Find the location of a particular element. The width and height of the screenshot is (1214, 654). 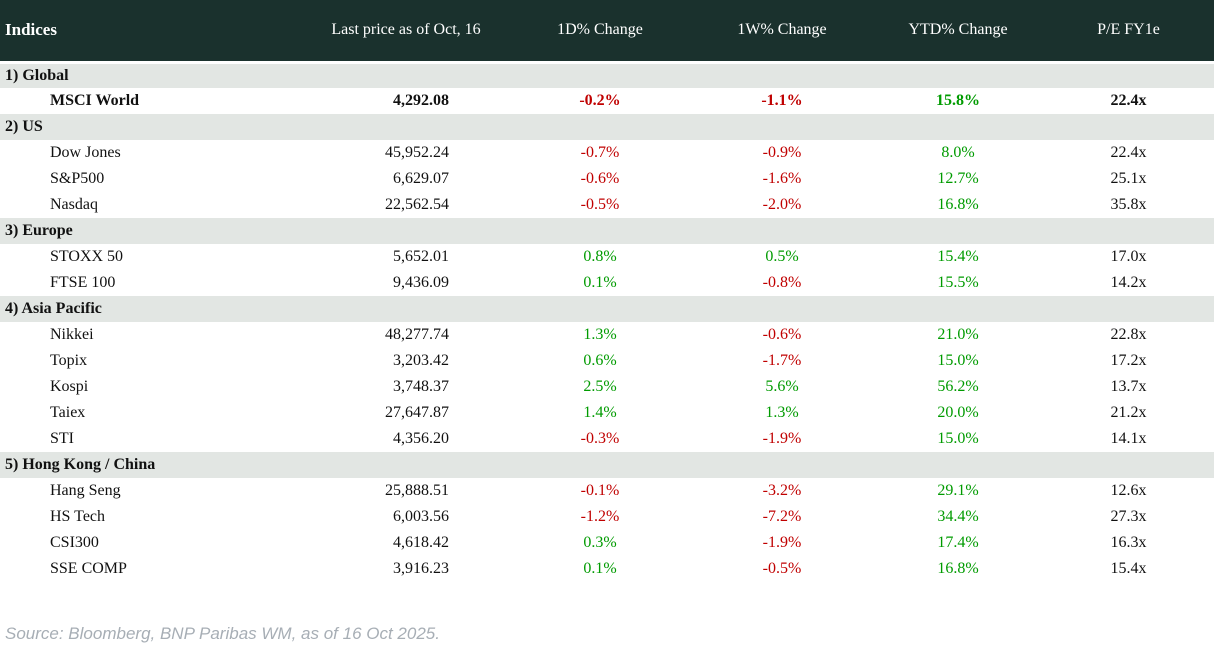

last-price: 6,629.07 is located at coordinates (421, 178).